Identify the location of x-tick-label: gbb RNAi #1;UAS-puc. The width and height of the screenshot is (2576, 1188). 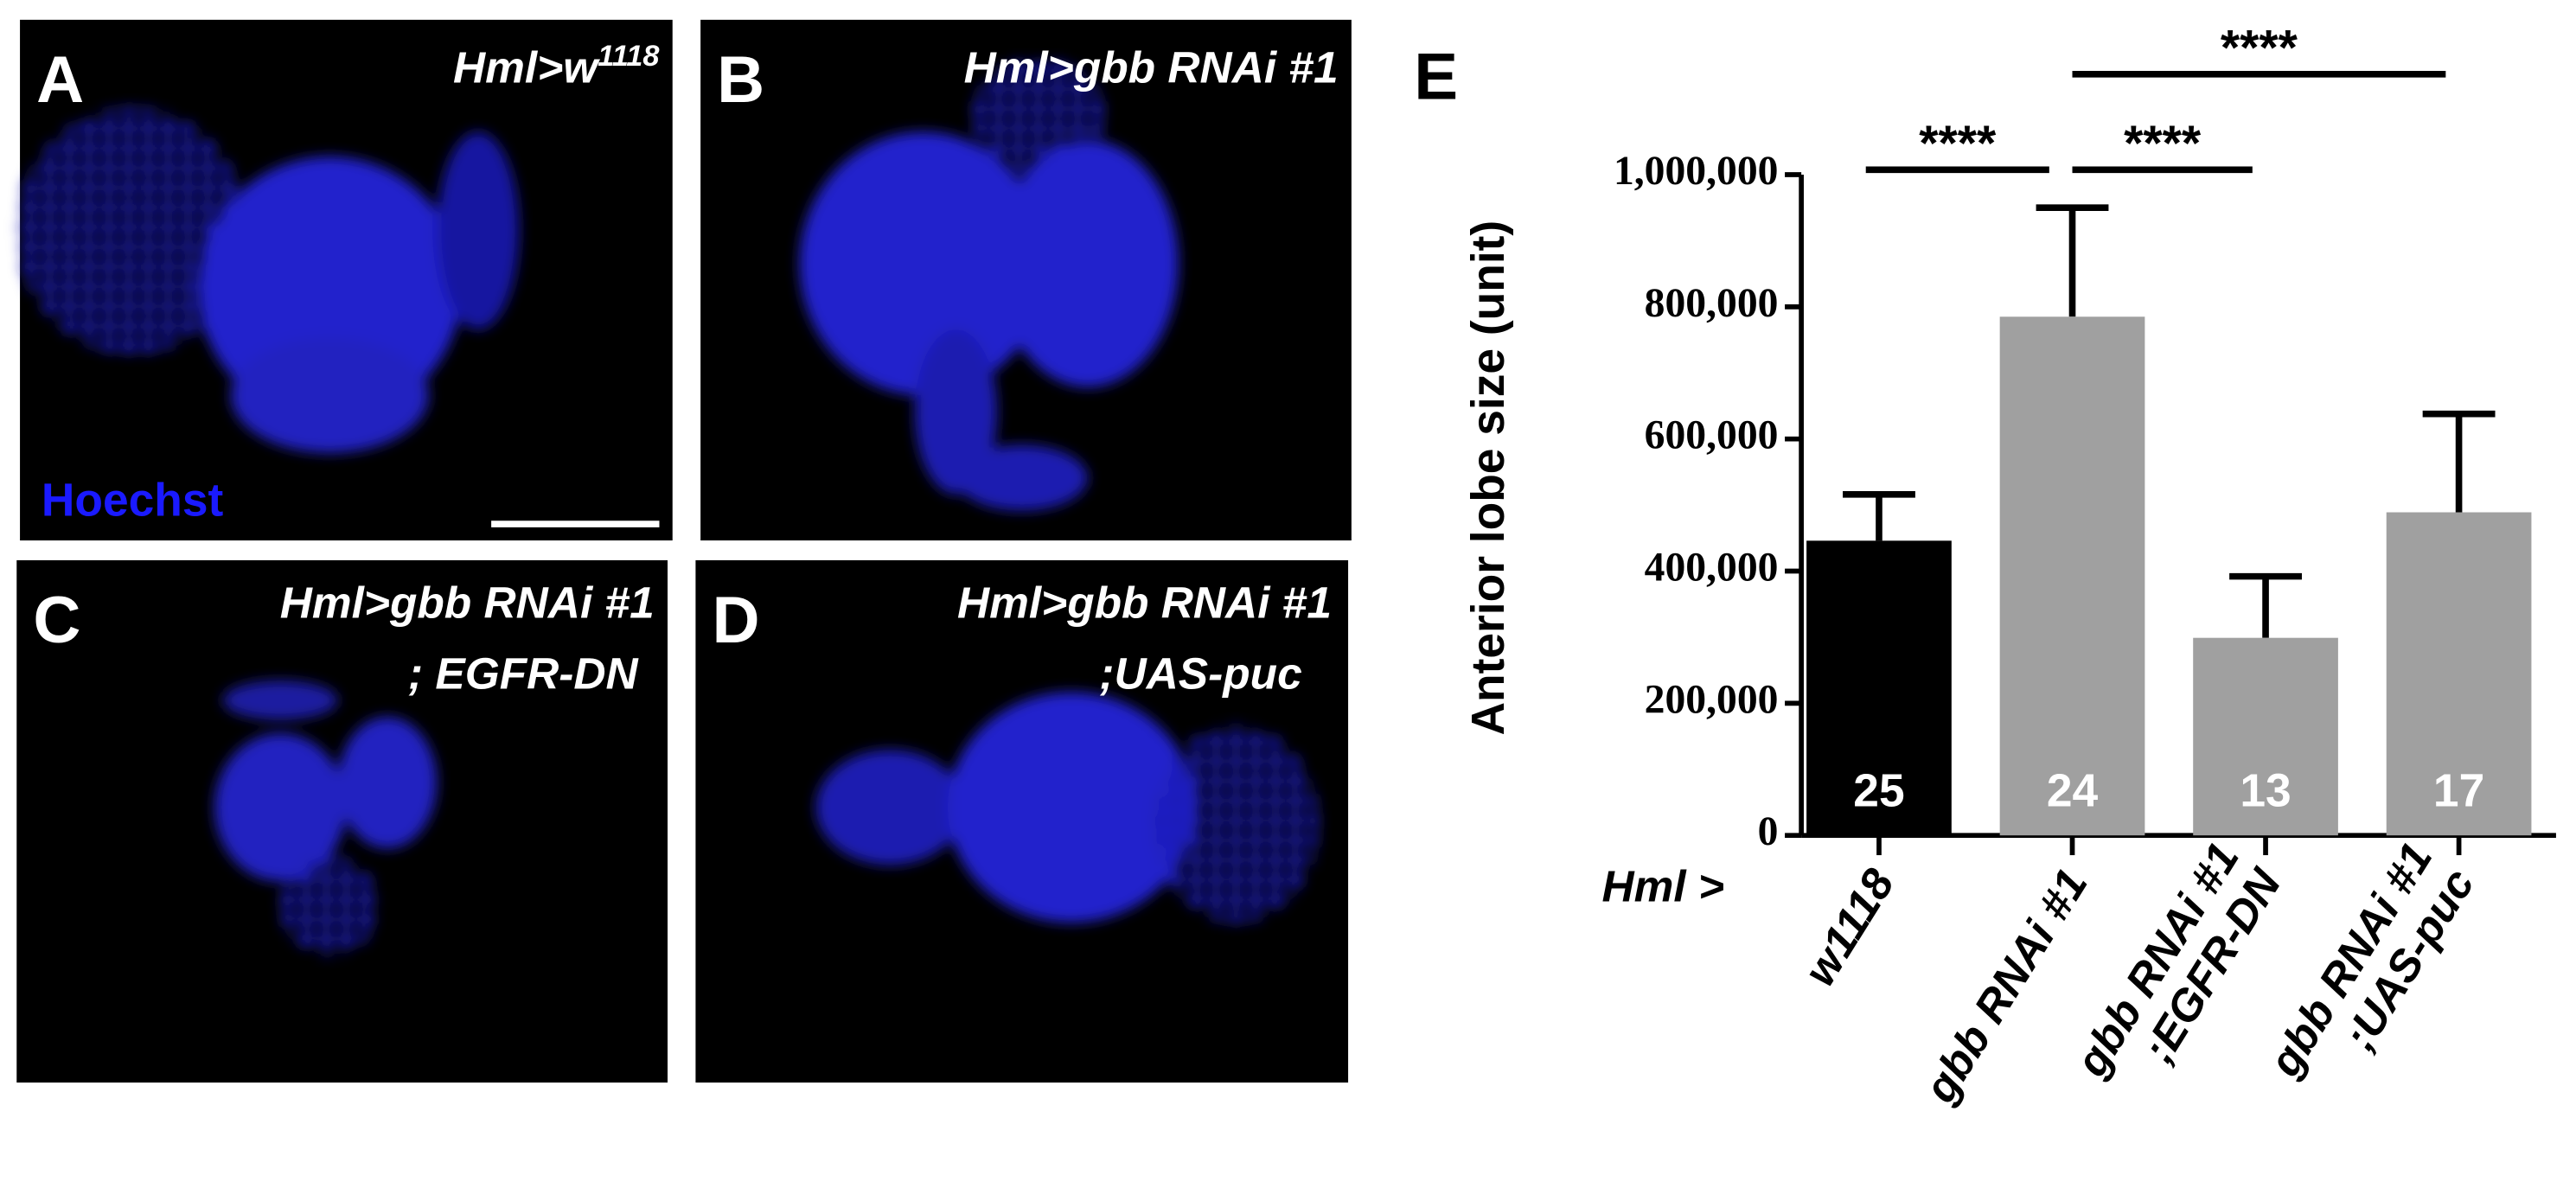
(2371, 972).